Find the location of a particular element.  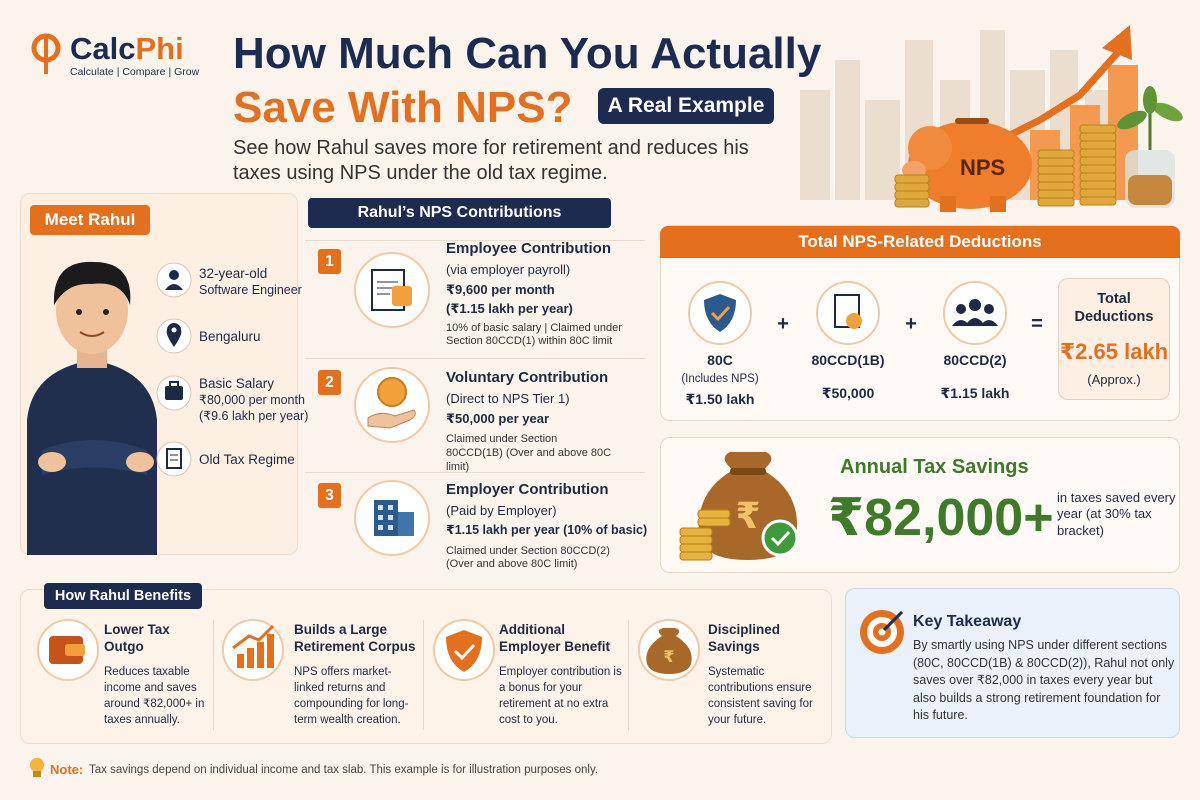

deduction-item: 80C (Includes NPS) ₹1.50 lakh is located at coordinates (720, 380).